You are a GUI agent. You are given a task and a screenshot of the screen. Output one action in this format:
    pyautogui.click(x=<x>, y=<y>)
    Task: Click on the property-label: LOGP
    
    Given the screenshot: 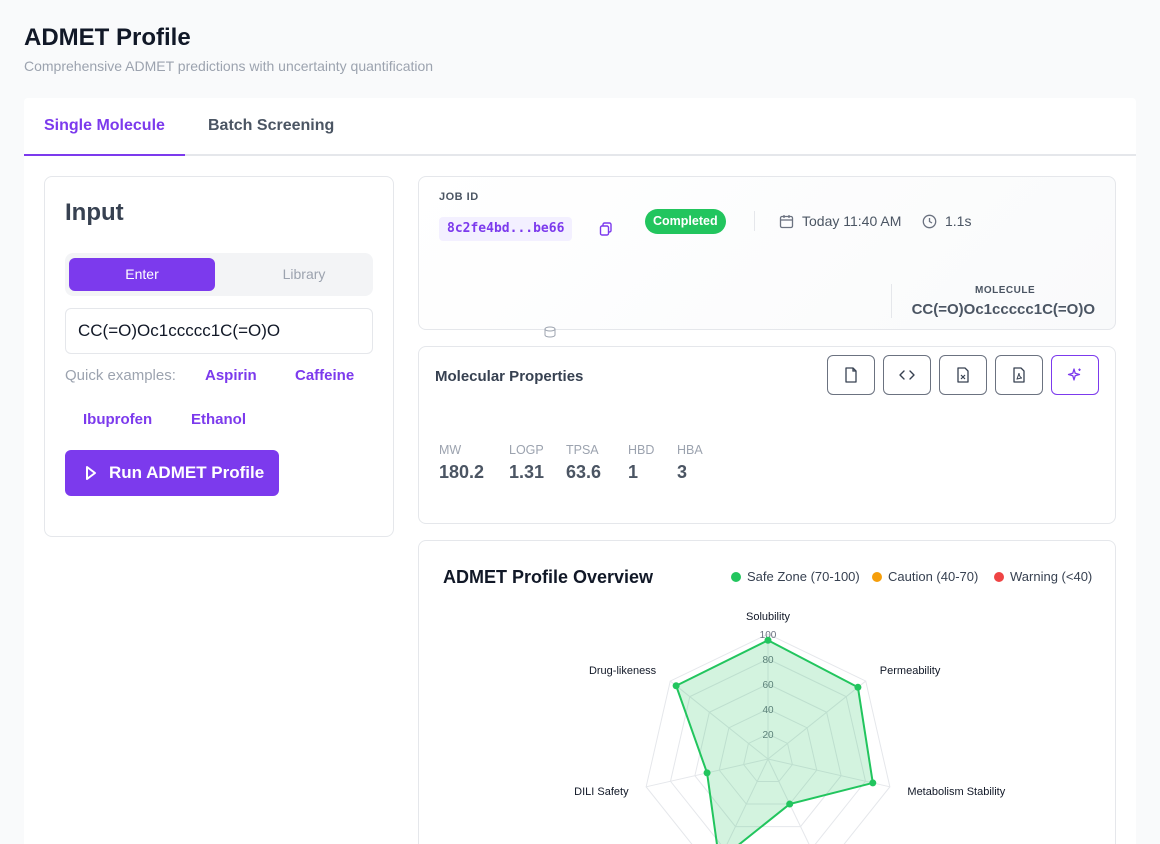 What is the action you would take?
    pyautogui.click(x=526, y=450)
    